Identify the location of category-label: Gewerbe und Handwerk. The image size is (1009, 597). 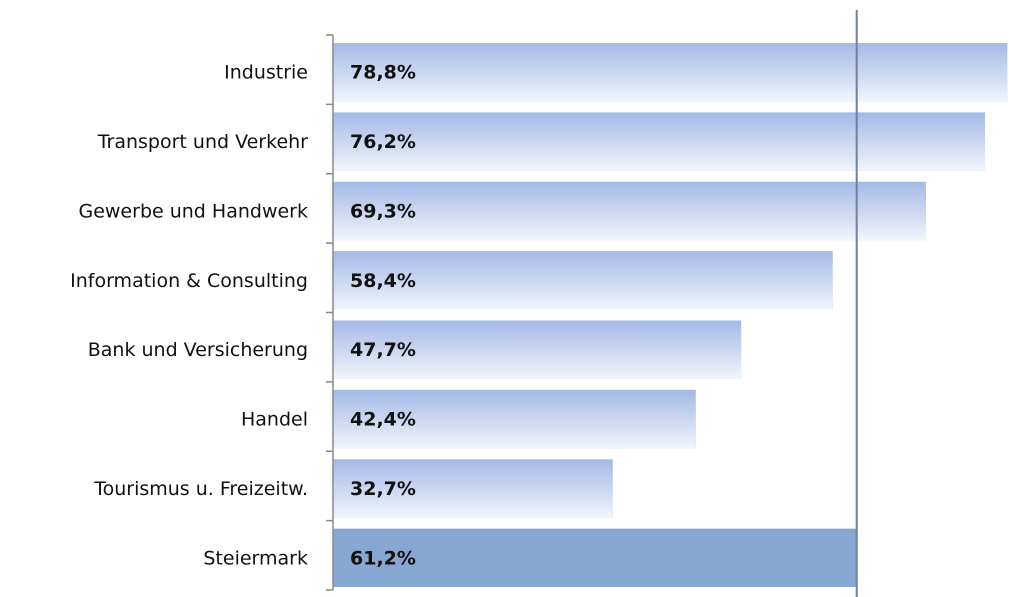
(193, 211).